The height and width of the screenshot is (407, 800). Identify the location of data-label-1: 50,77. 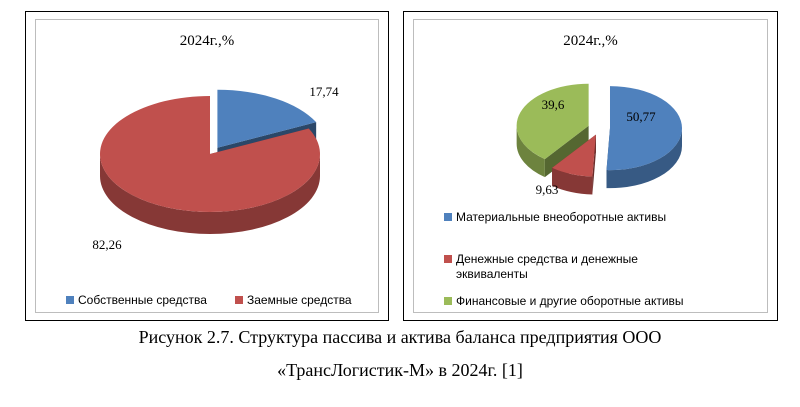
(641, 116).